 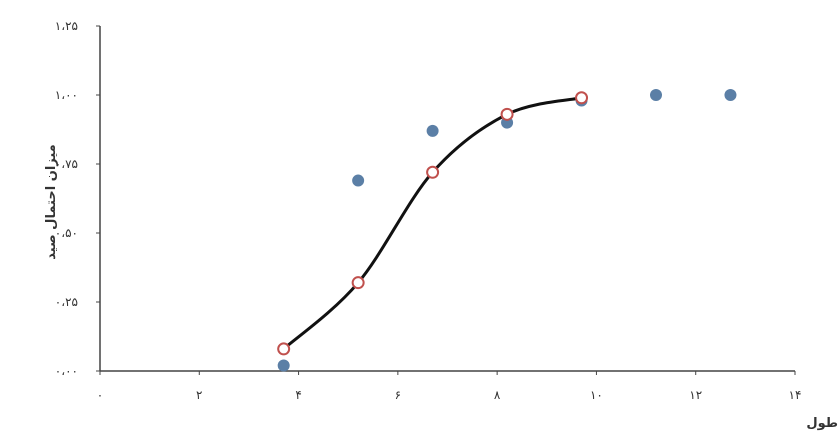 I want to click on y-tick-labels: ۰،۰۰ ۰،۲۵ ۰،۵۰ ۰،۷۵ ۱،۰۰ ۱،۲۵, so click(x=77, y=198).